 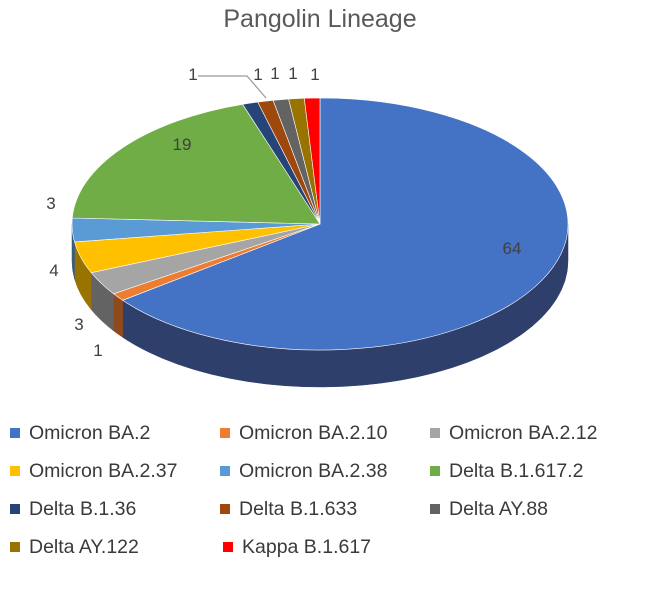 What do you see at coordinates (274, 73) in the screenshot?
I see `data-label-8: 1` at bounding box center [274, 73].